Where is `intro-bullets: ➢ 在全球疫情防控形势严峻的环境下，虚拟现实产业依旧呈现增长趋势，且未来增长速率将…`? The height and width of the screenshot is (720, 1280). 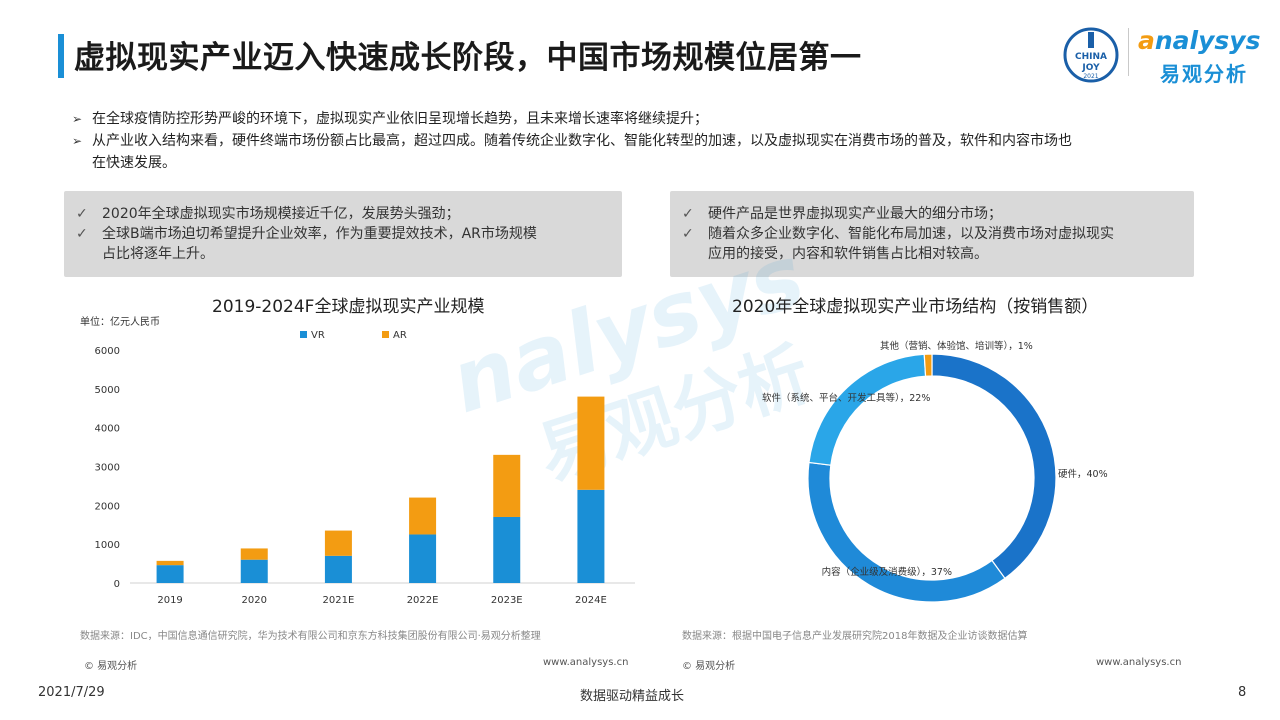
intro-bullets: ➢ 在全球疫情防控形势严峻的环境下，虚拟现实产业依旧呈现增长趋势，且未来增长速率将… is located at coordinates (650, 141).